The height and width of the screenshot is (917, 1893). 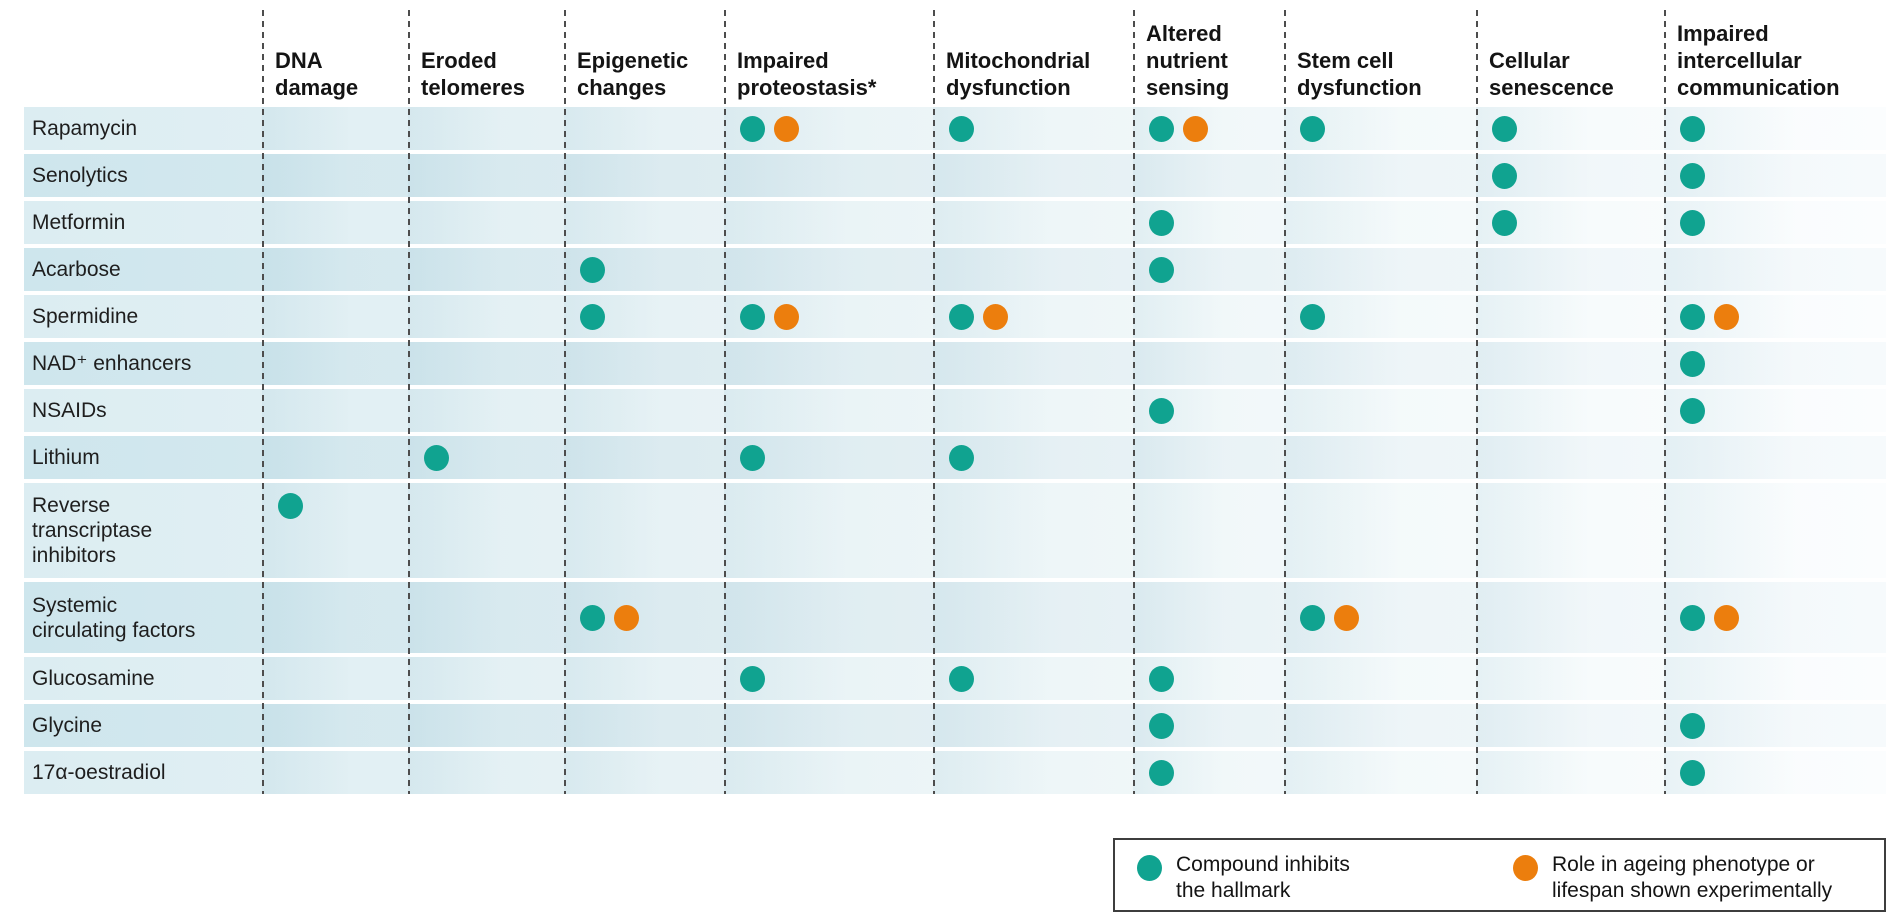 I want to click on table-row: Spermidine, so click(x=955, y=316).